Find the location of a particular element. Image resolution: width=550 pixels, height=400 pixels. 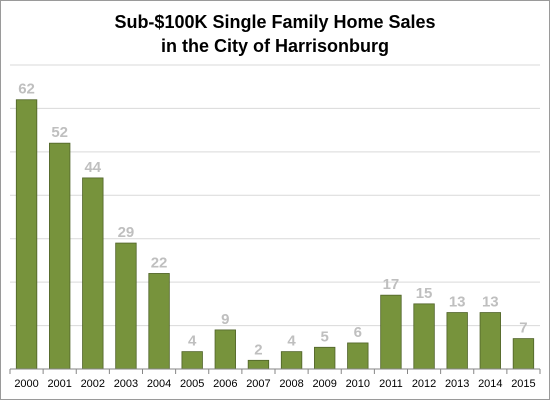

bar-2010 is located at coordinates (358, 356).